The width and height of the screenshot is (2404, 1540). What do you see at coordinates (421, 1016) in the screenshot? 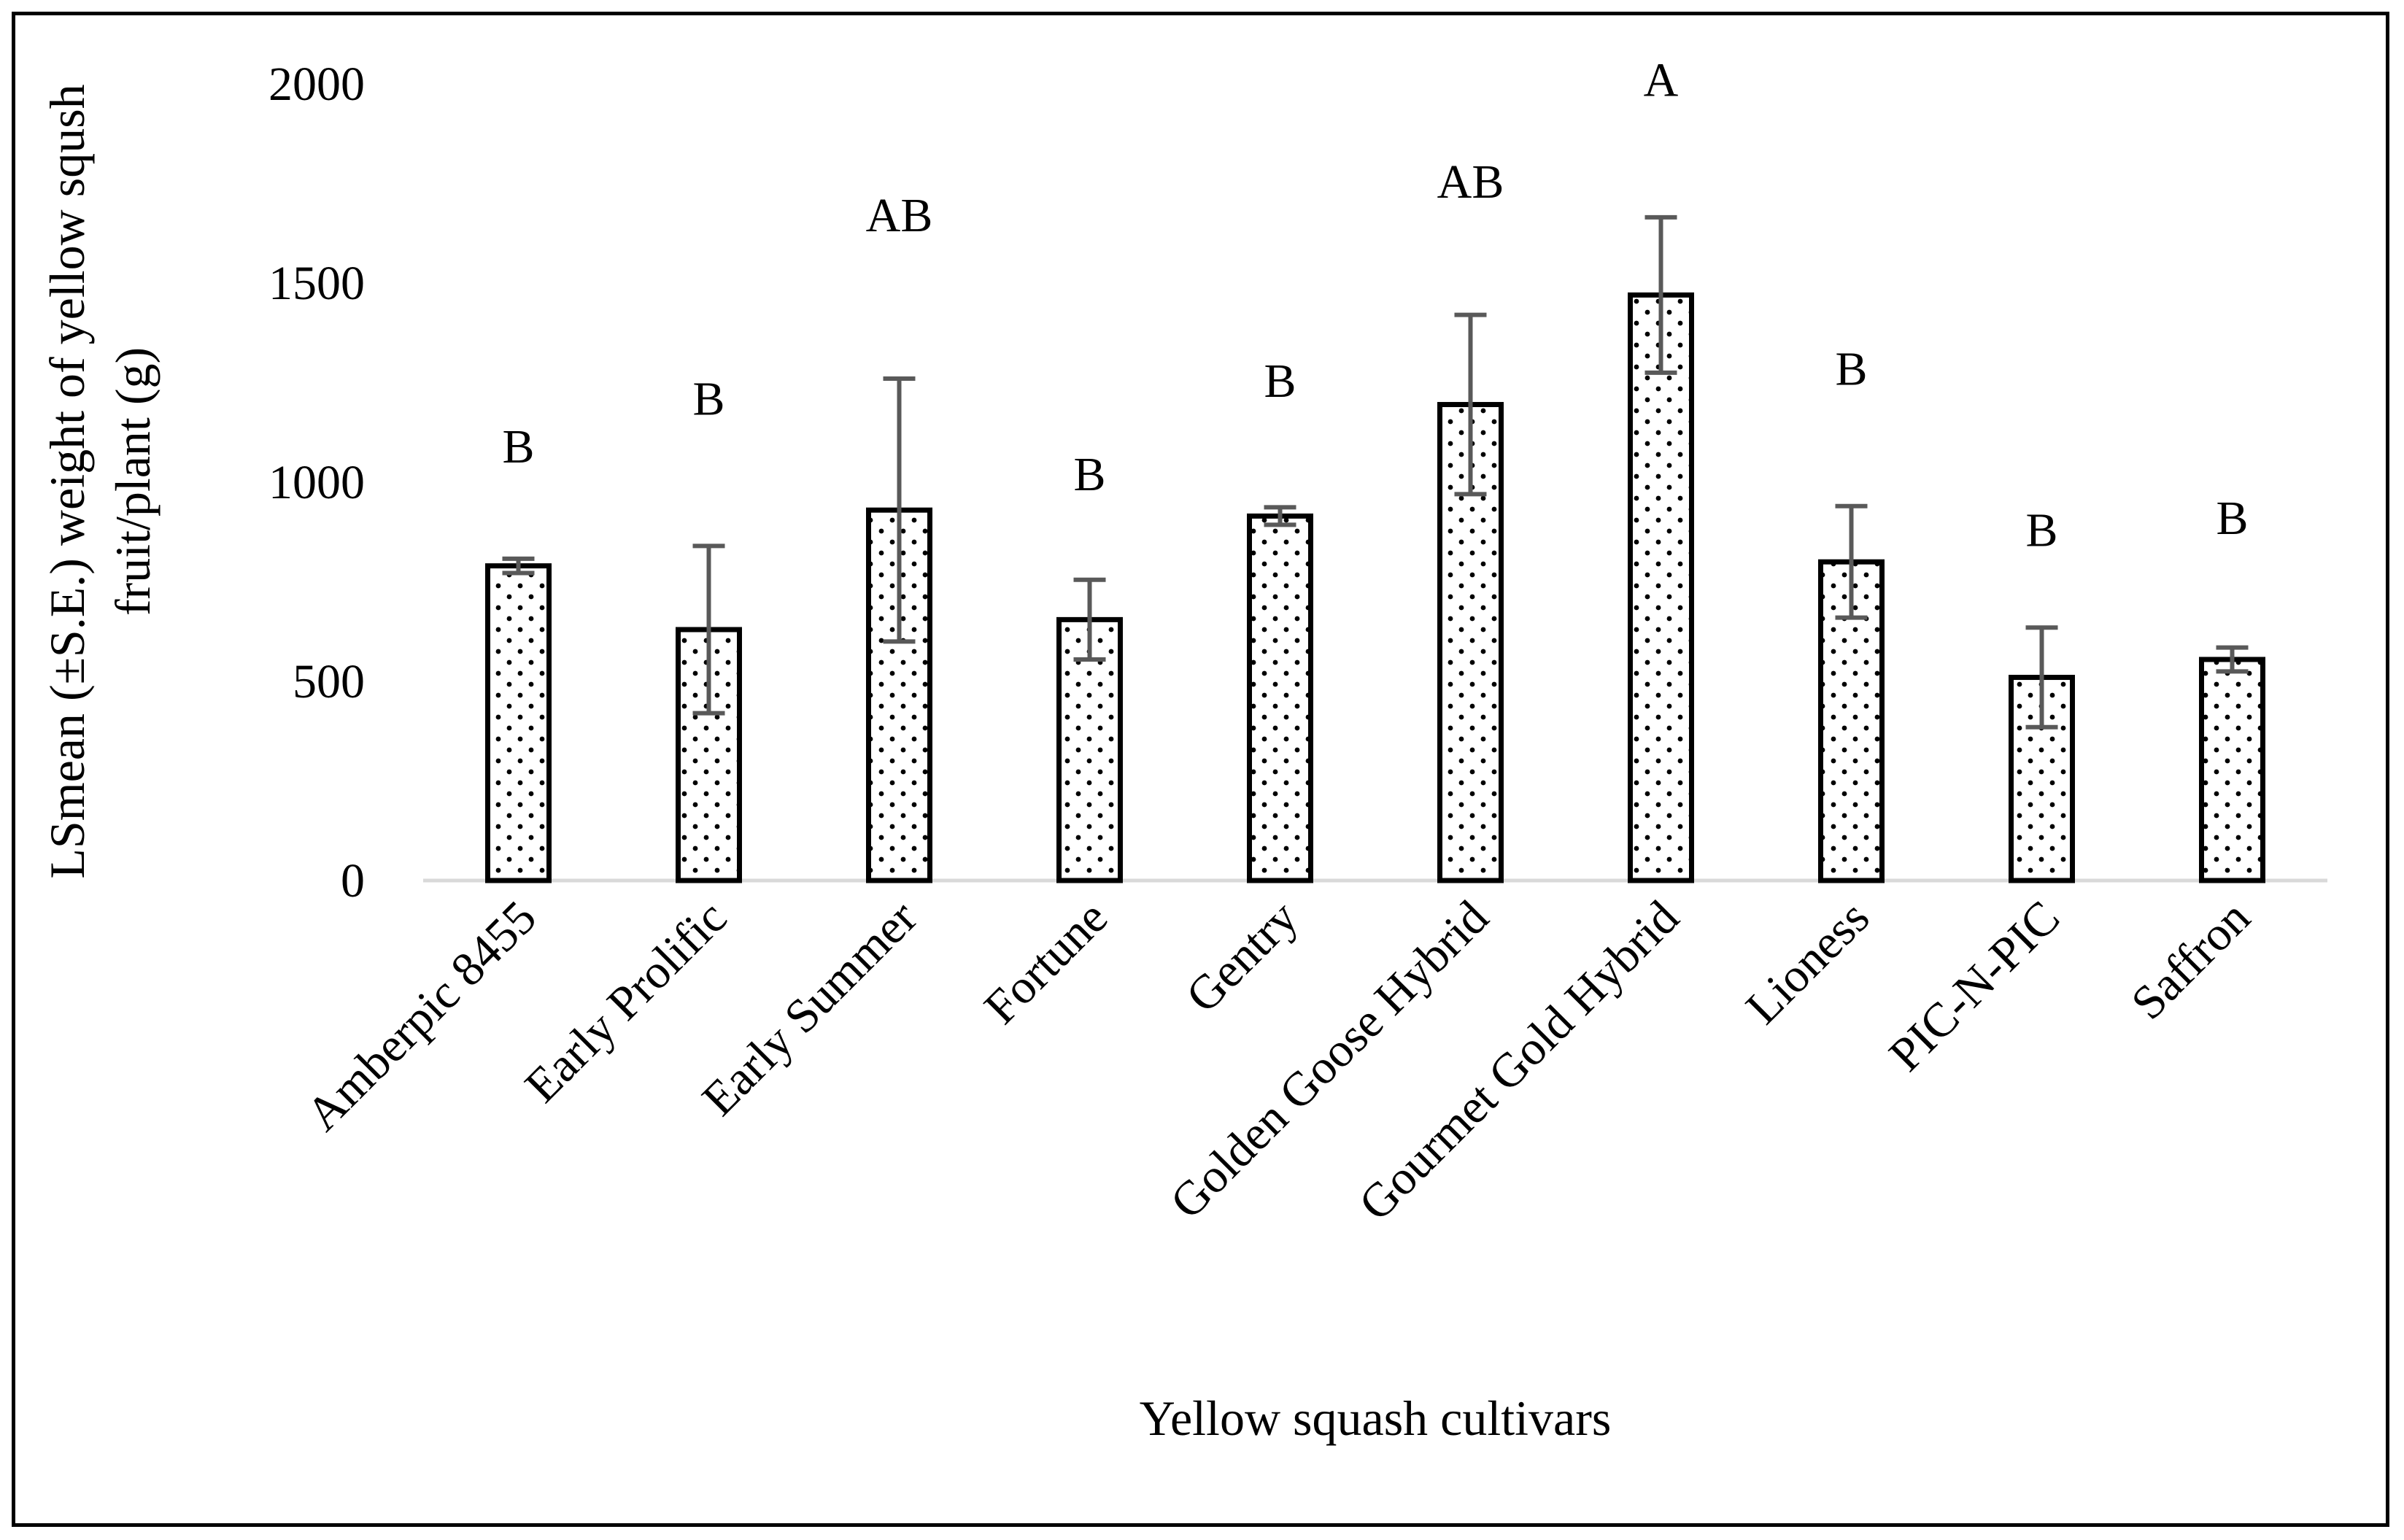
I see `x-tick-label: Amberpic 8455` at bounding box center [421, 1016].